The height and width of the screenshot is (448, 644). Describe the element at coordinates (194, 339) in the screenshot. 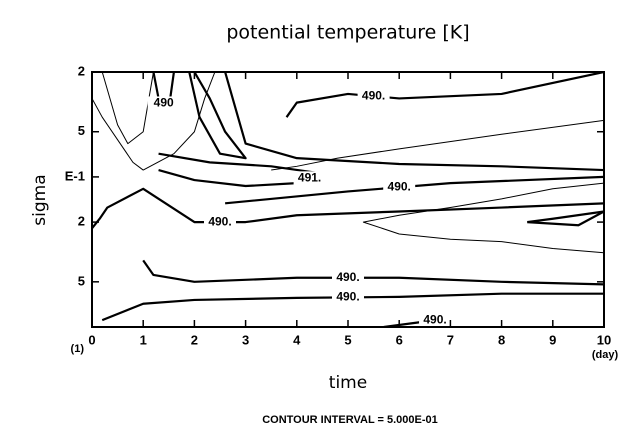

I see `x-tick-label: 2` at that location.